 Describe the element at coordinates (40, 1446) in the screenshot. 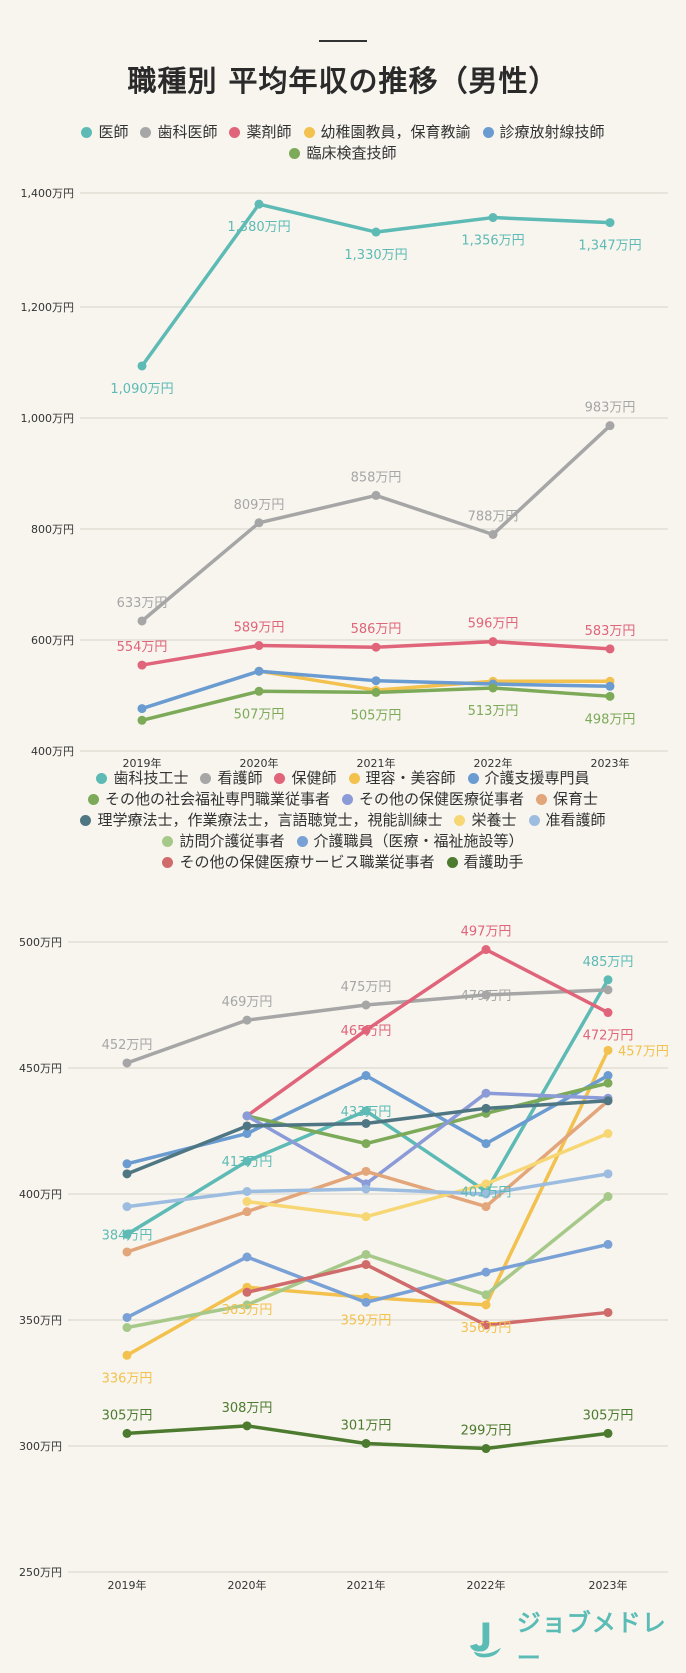

I see `y-tick-label: 300万円` at that location.